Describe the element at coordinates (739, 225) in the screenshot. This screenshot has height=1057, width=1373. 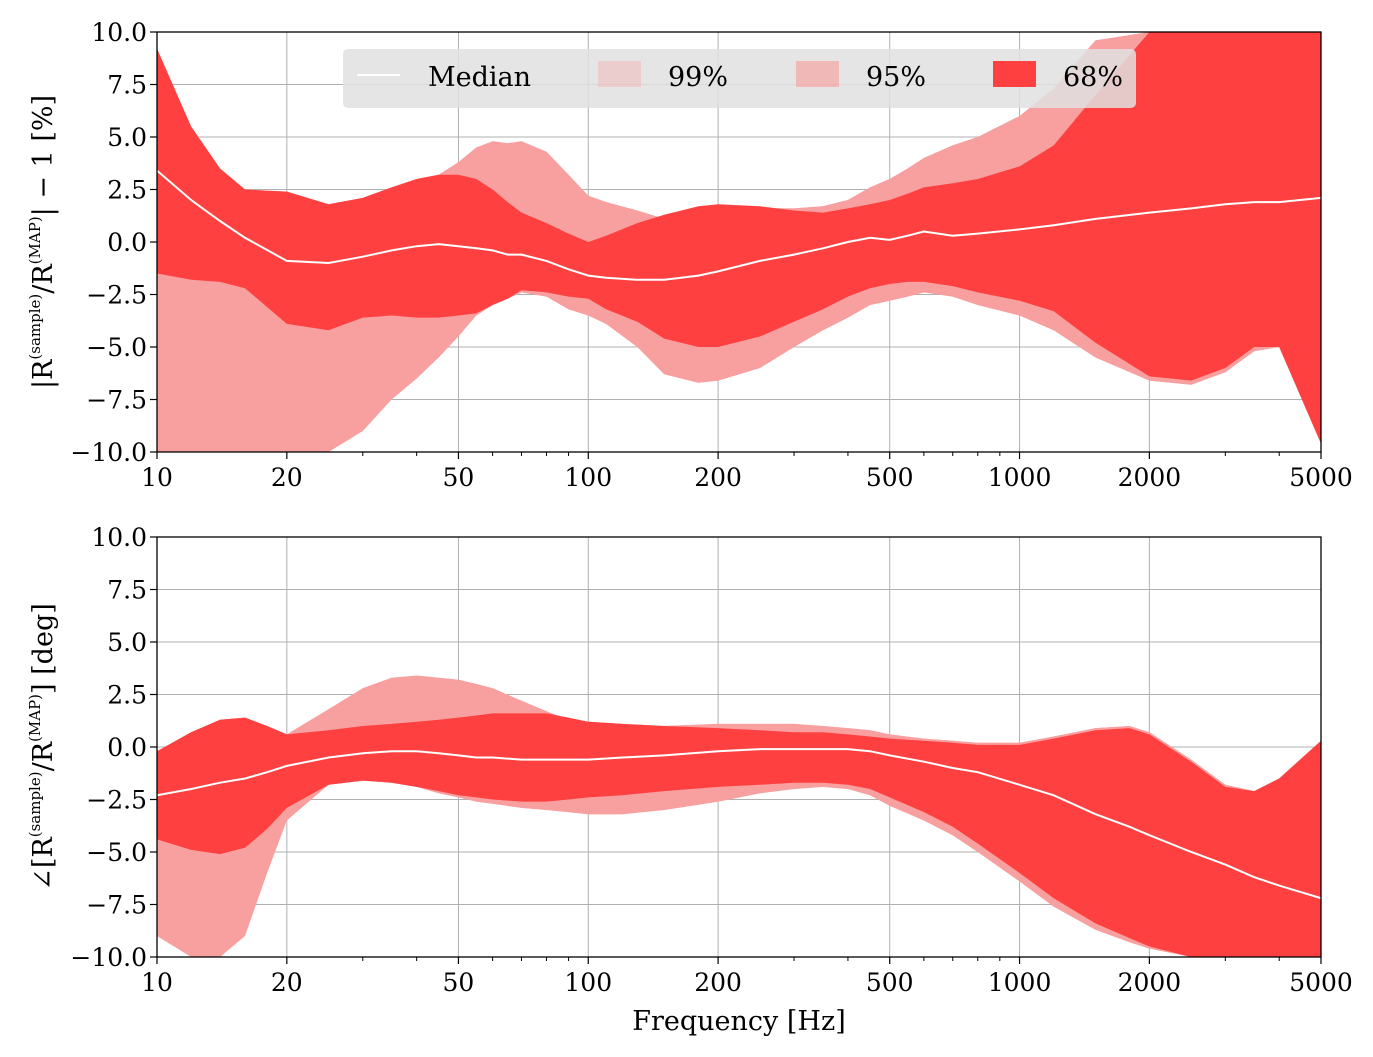
I see `magnitude-median-line` at that location.